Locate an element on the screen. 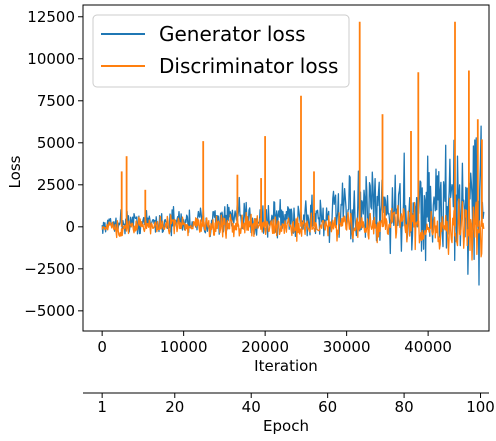 The width and height of the screenshot is (496, 441). x-tick-label: 20000 is located at coordinates (265, 347).